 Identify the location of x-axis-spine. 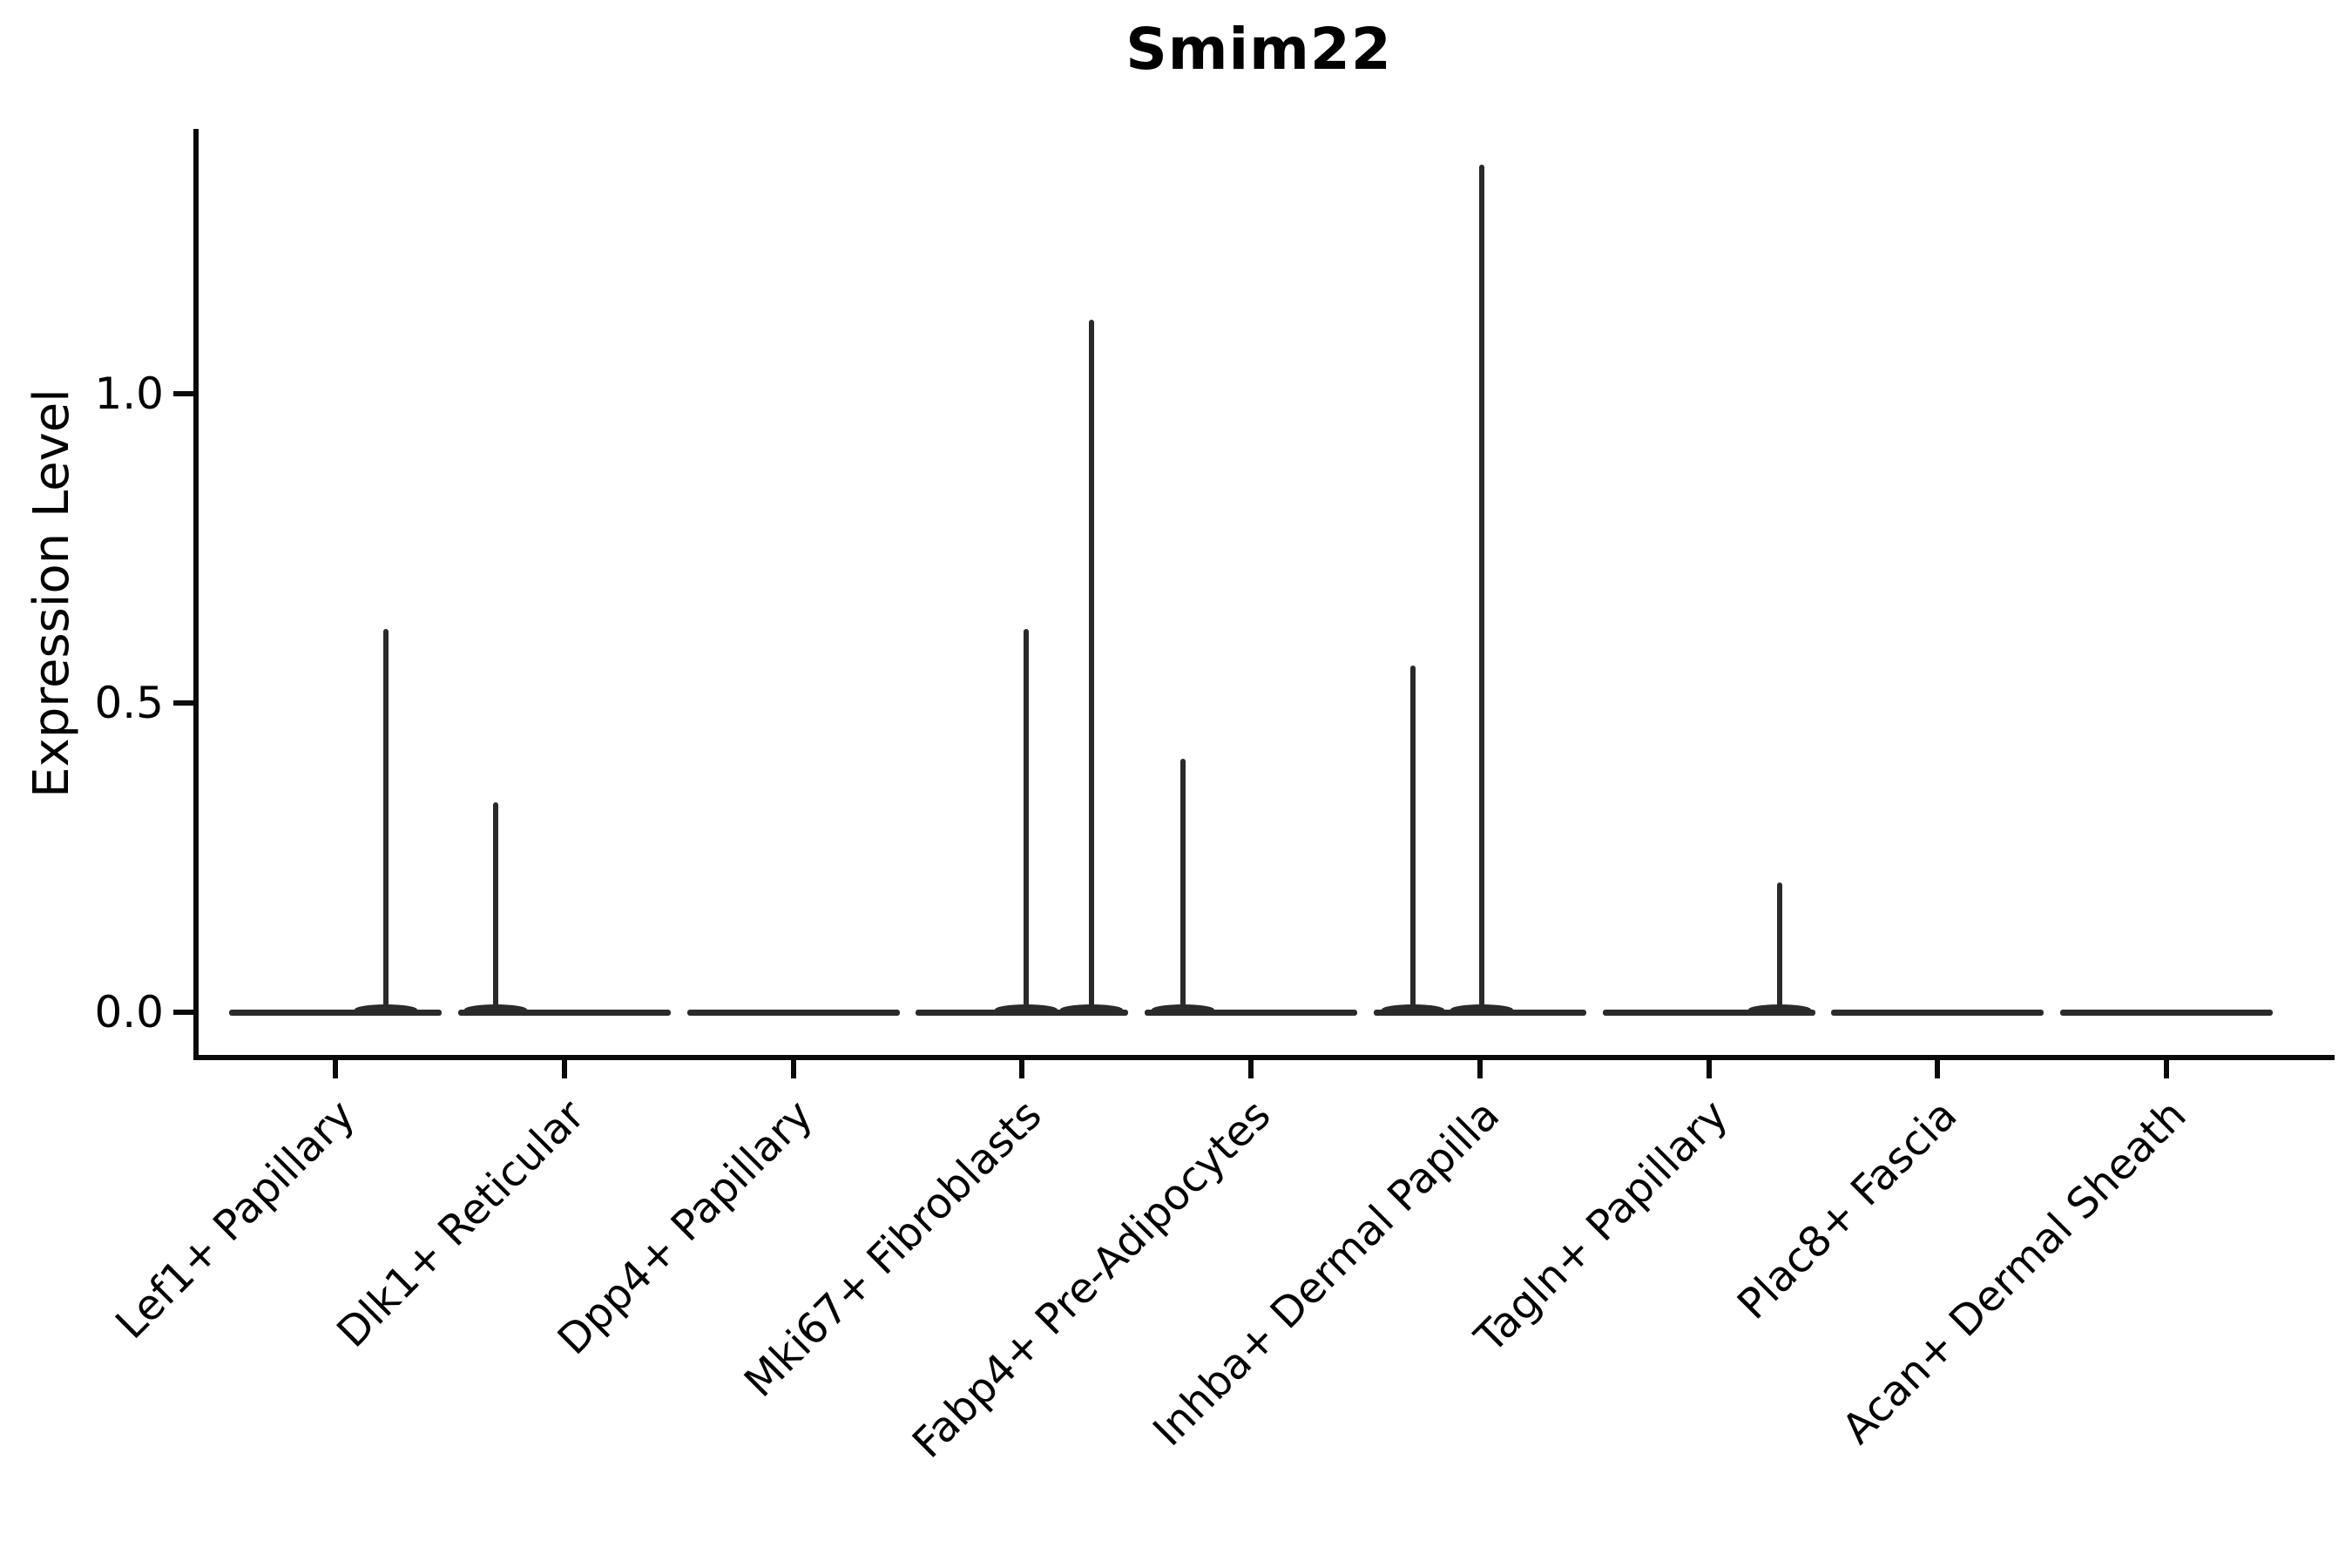
(1264, 1057).